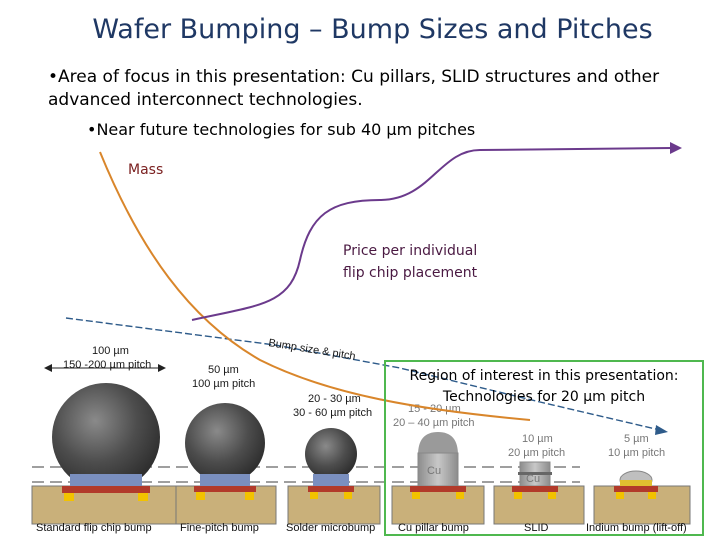  Describe the element at coordinates (110, 351) in the screenshot. I see `bump1-size: 100 µm` at that location.